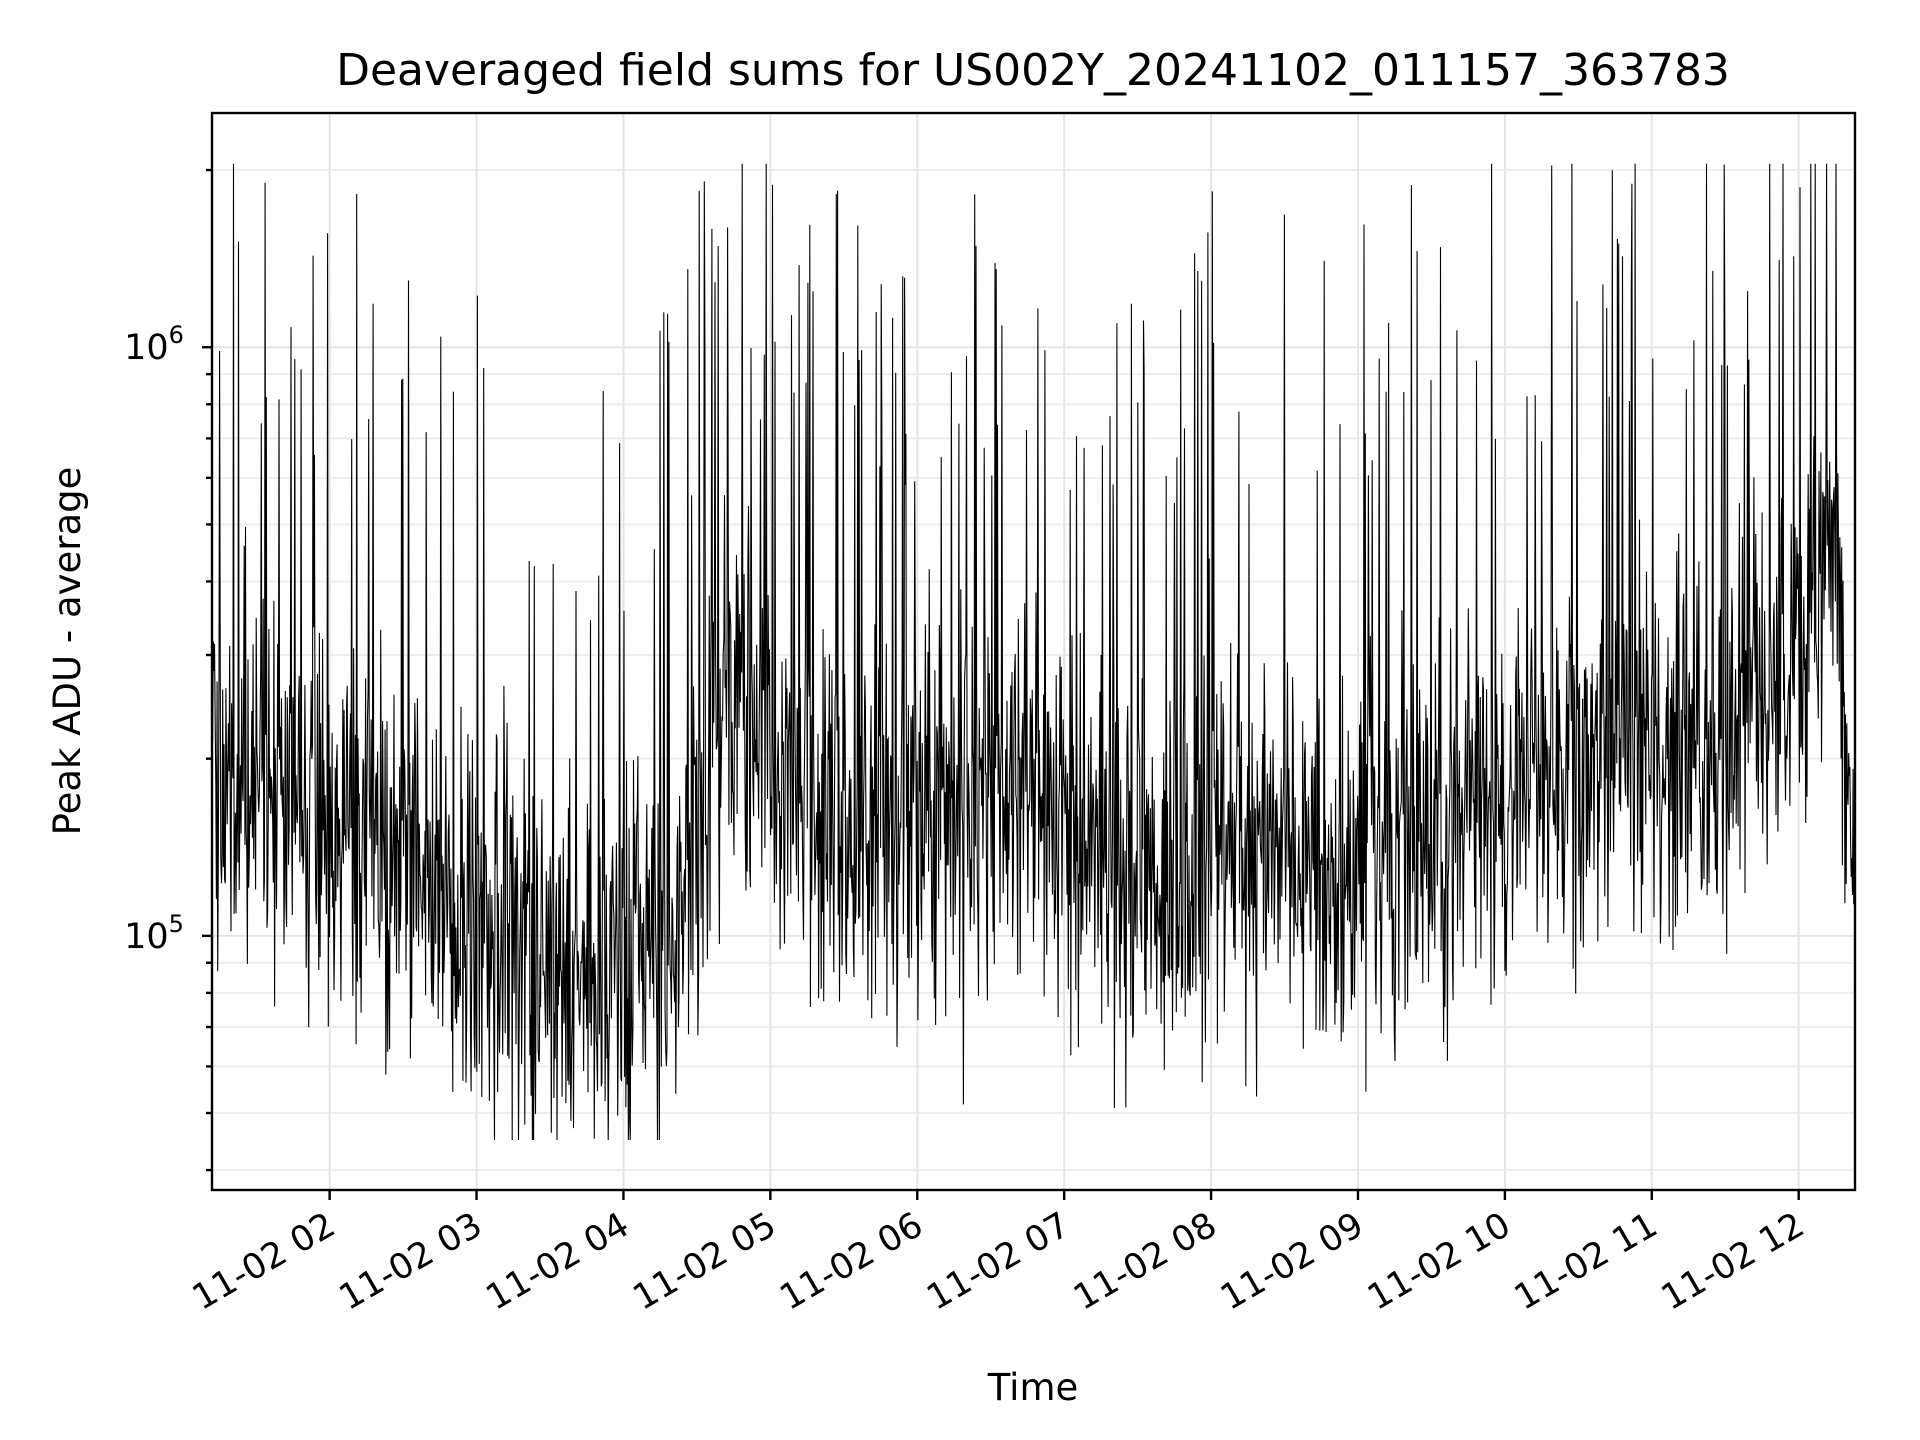  What do you see at coordinates (67, 651) in the screenshot?
I see `y-axis-label: Peak ADU - average` at bounding box center [67, 651].